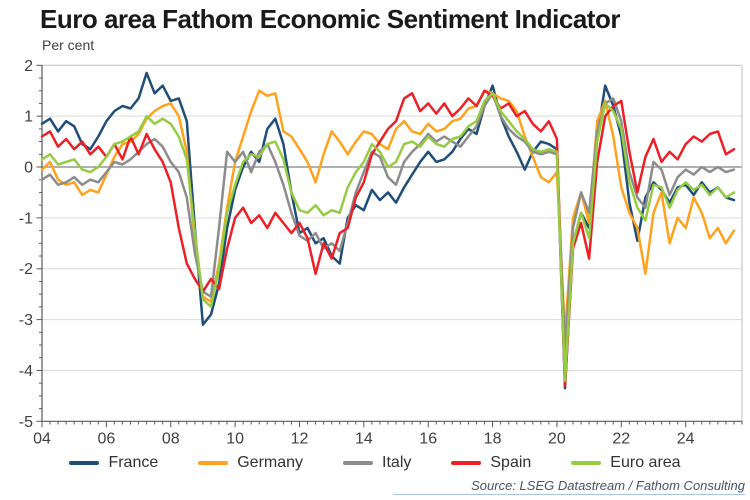 This screenshot has width=750, height=500. Describe the element at coordinates (364, 438) in the screenshot. I see `x-tick-label: 14` at that location.